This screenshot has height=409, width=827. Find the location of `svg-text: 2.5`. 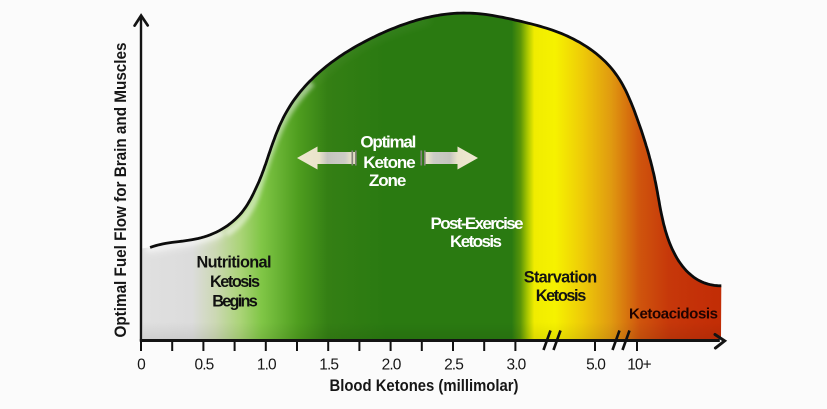

svg-text: 2.5 is located at coordinates (453, 365).